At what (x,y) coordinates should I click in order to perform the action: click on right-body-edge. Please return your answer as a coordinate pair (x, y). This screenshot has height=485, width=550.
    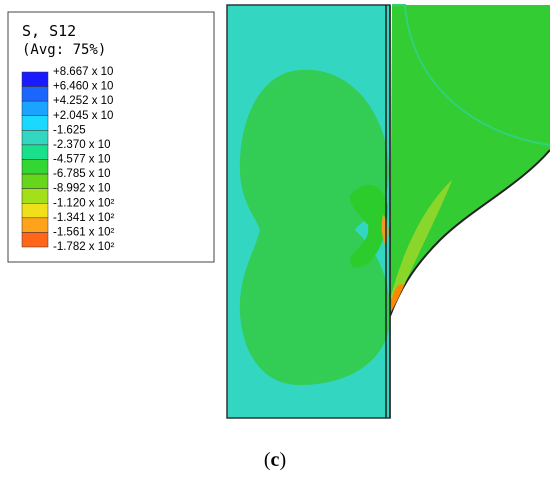
    Looking at the image, I should click on (471, 77).